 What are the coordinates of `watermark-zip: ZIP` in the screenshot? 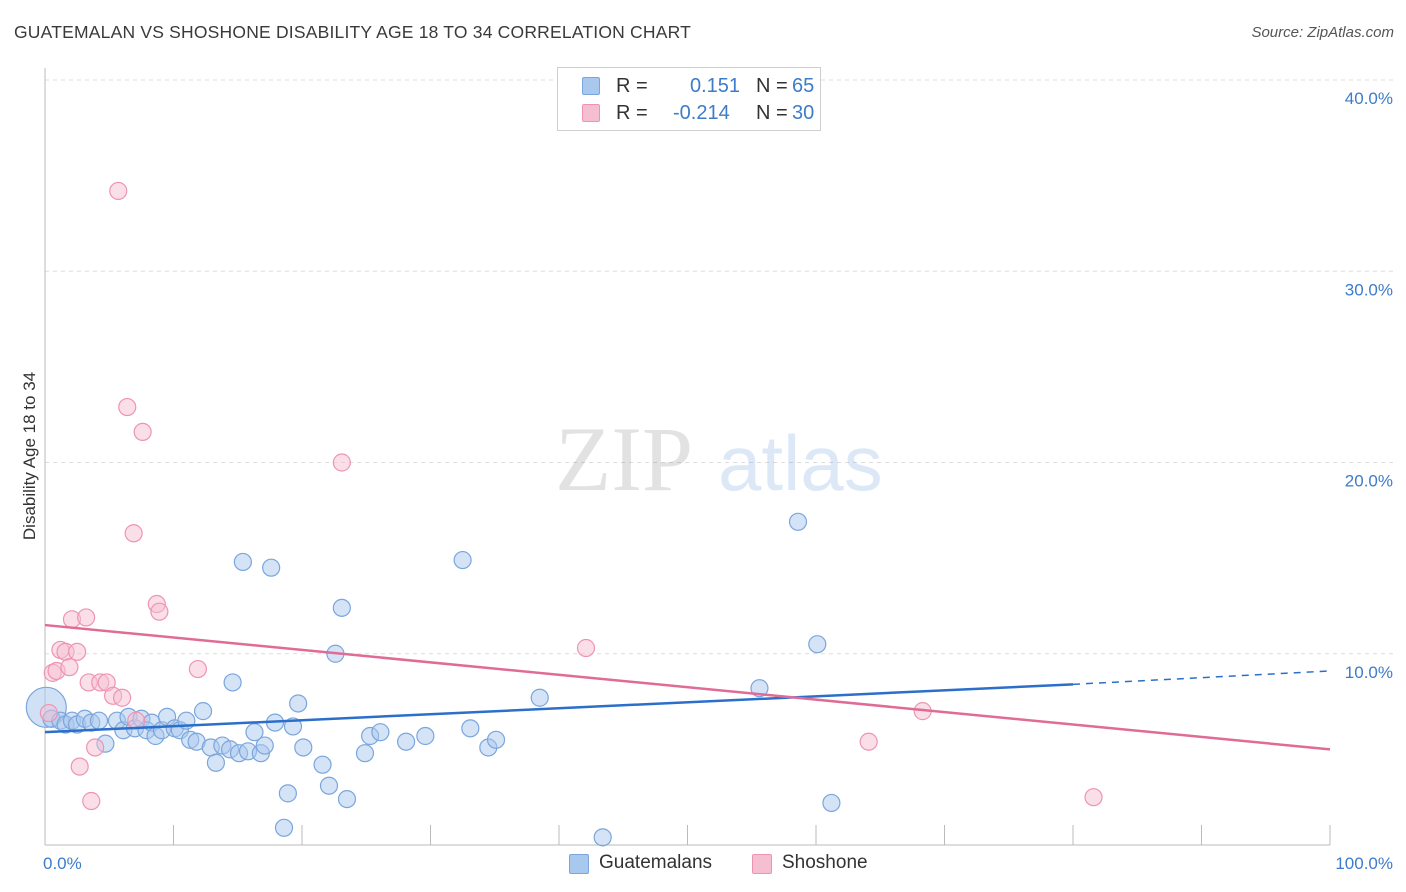 It's located at (624, 459).